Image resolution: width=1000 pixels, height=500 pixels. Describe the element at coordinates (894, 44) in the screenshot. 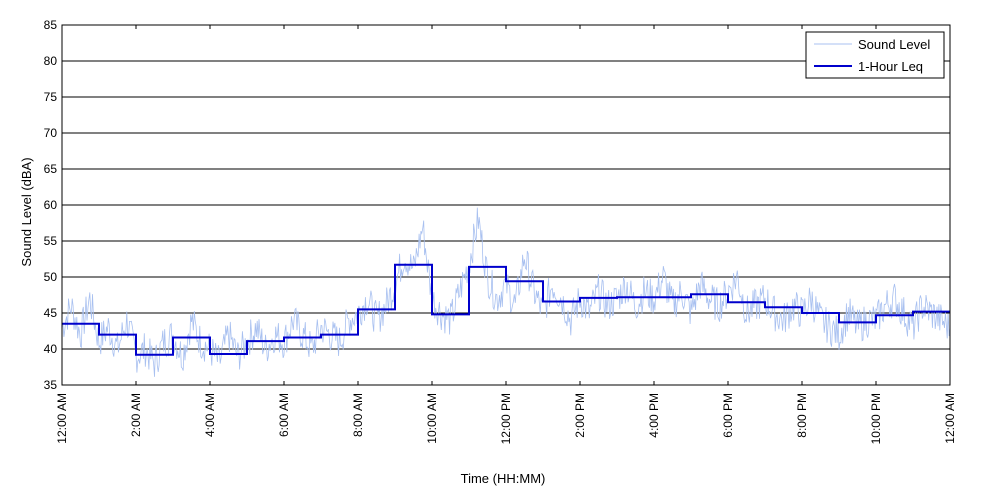

I see `legend-label-sound-level: Sound Level` at that location.